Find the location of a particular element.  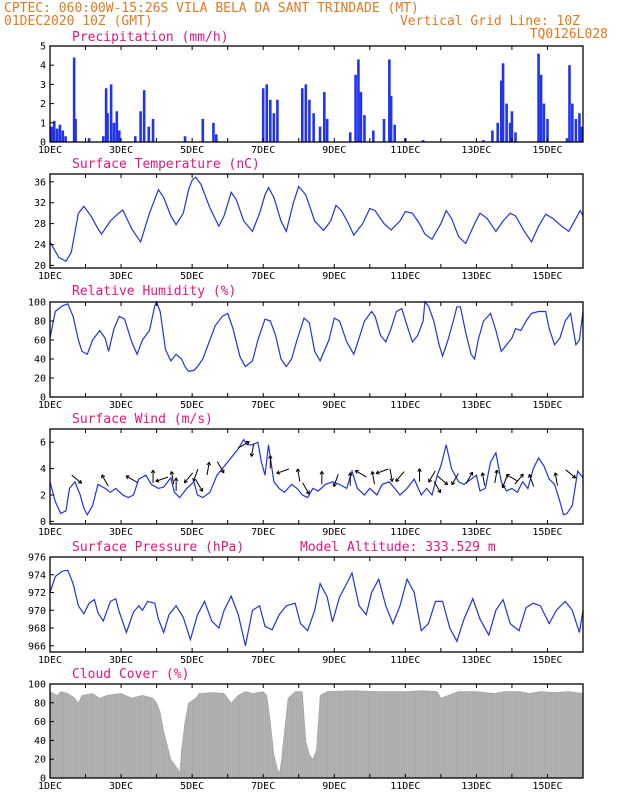

cloud-x-tick-label: 11DEC is located at coordinates (405, 786).